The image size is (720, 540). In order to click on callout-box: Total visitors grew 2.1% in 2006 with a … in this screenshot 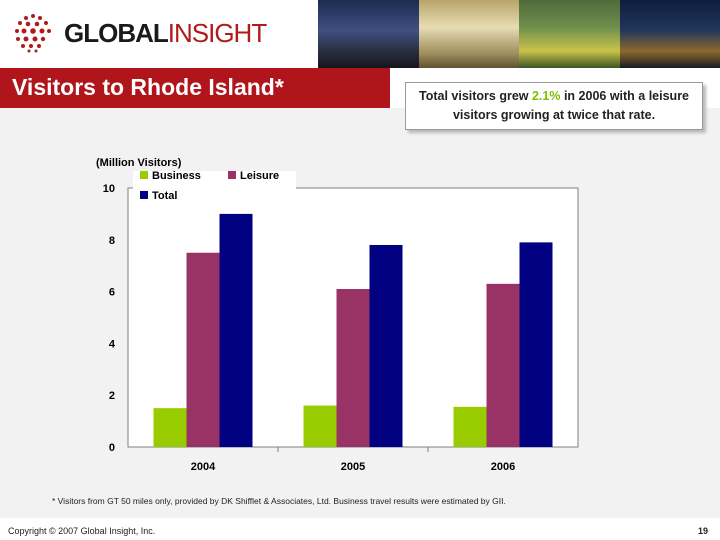, I will do `click(554, 106)`.